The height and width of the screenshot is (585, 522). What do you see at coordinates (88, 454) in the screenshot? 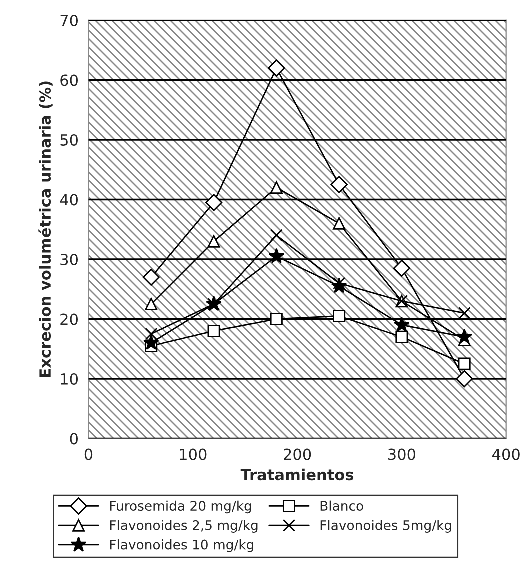
I see `x-tick-label: 0` at bounding box center [88, 454].